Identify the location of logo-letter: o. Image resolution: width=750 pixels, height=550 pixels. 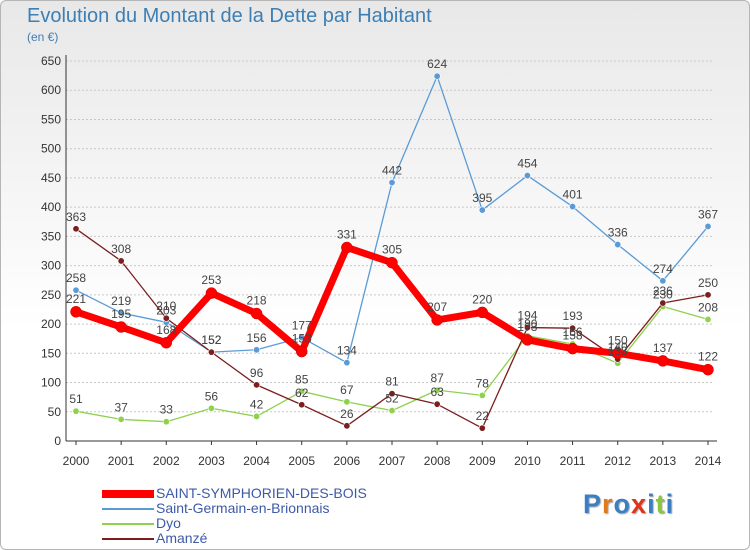
(622, 504).